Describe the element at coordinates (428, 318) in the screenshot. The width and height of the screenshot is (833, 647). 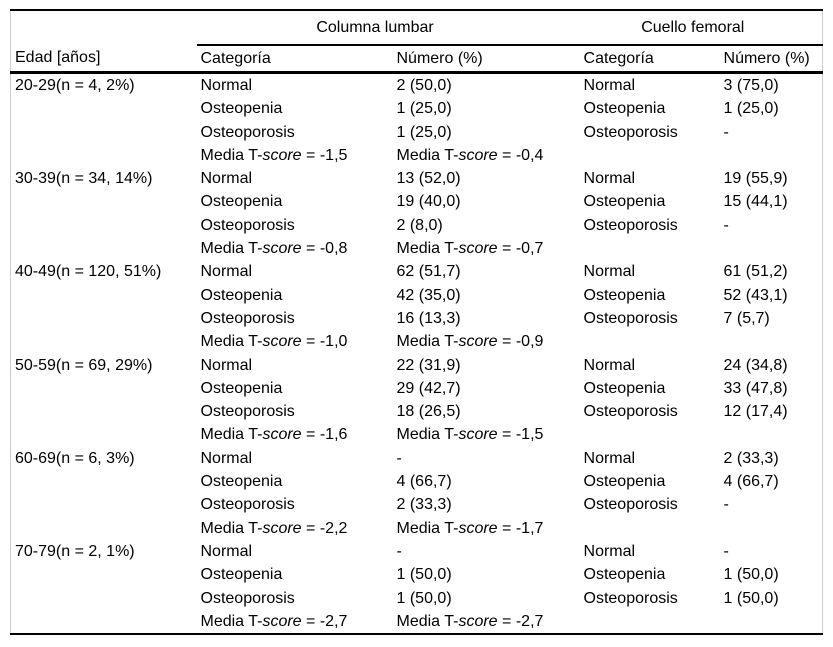
I see `lumbar-number-cell: 16 (13,3)` at that location.